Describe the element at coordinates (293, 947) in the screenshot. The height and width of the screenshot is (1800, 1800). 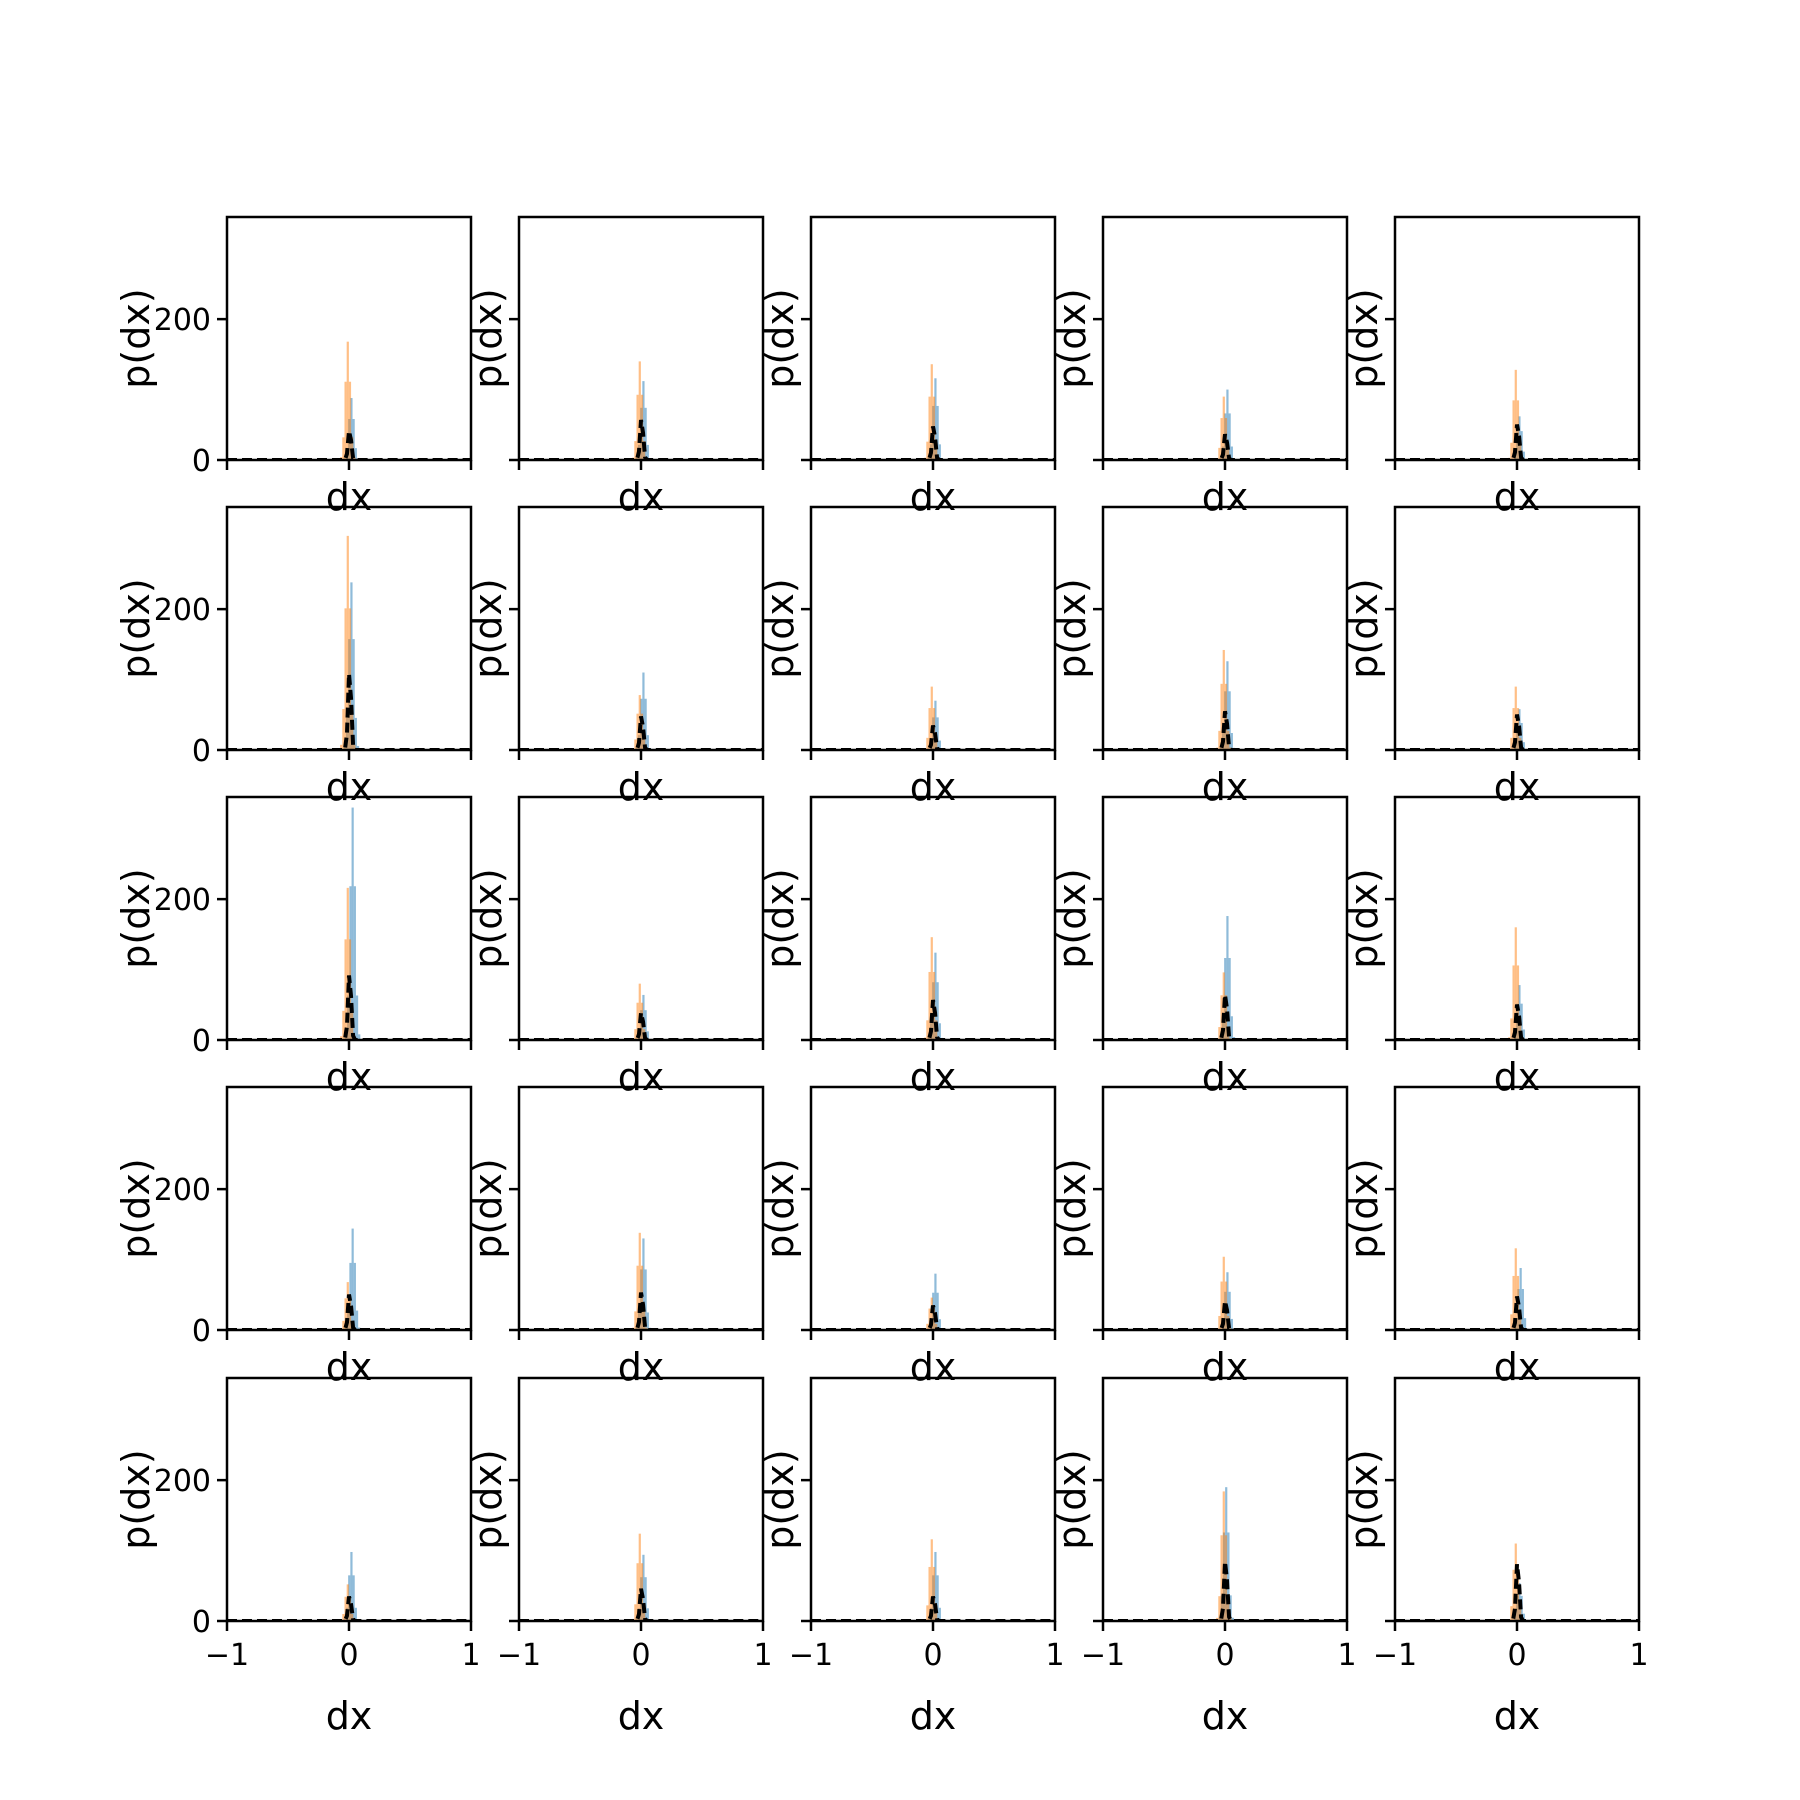
I see `subplot-r2-c0: 0 200 dx p(dx)` at that location.